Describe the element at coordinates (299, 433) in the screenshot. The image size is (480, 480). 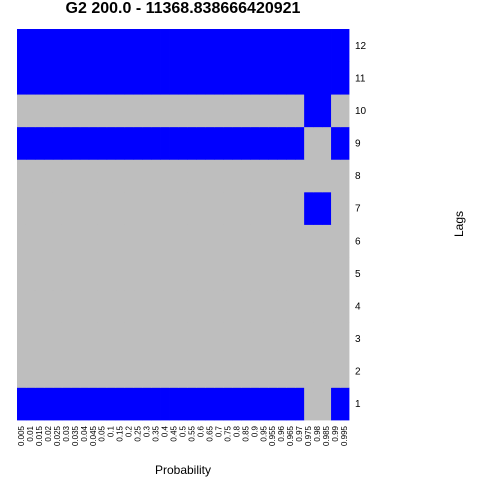
I see `x-tick-label: 0.97` at that location.